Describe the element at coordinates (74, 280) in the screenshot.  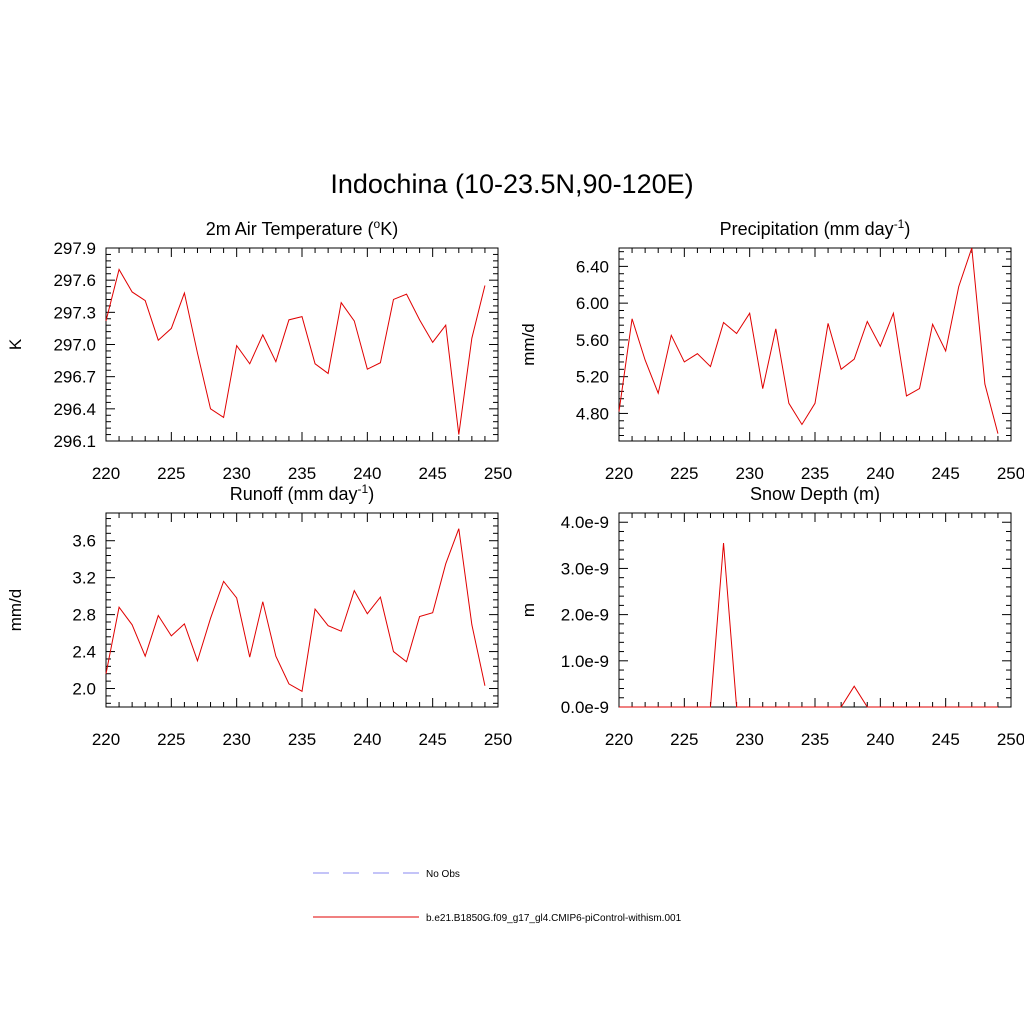
I see `y-tick-label: 297.6` at that location.